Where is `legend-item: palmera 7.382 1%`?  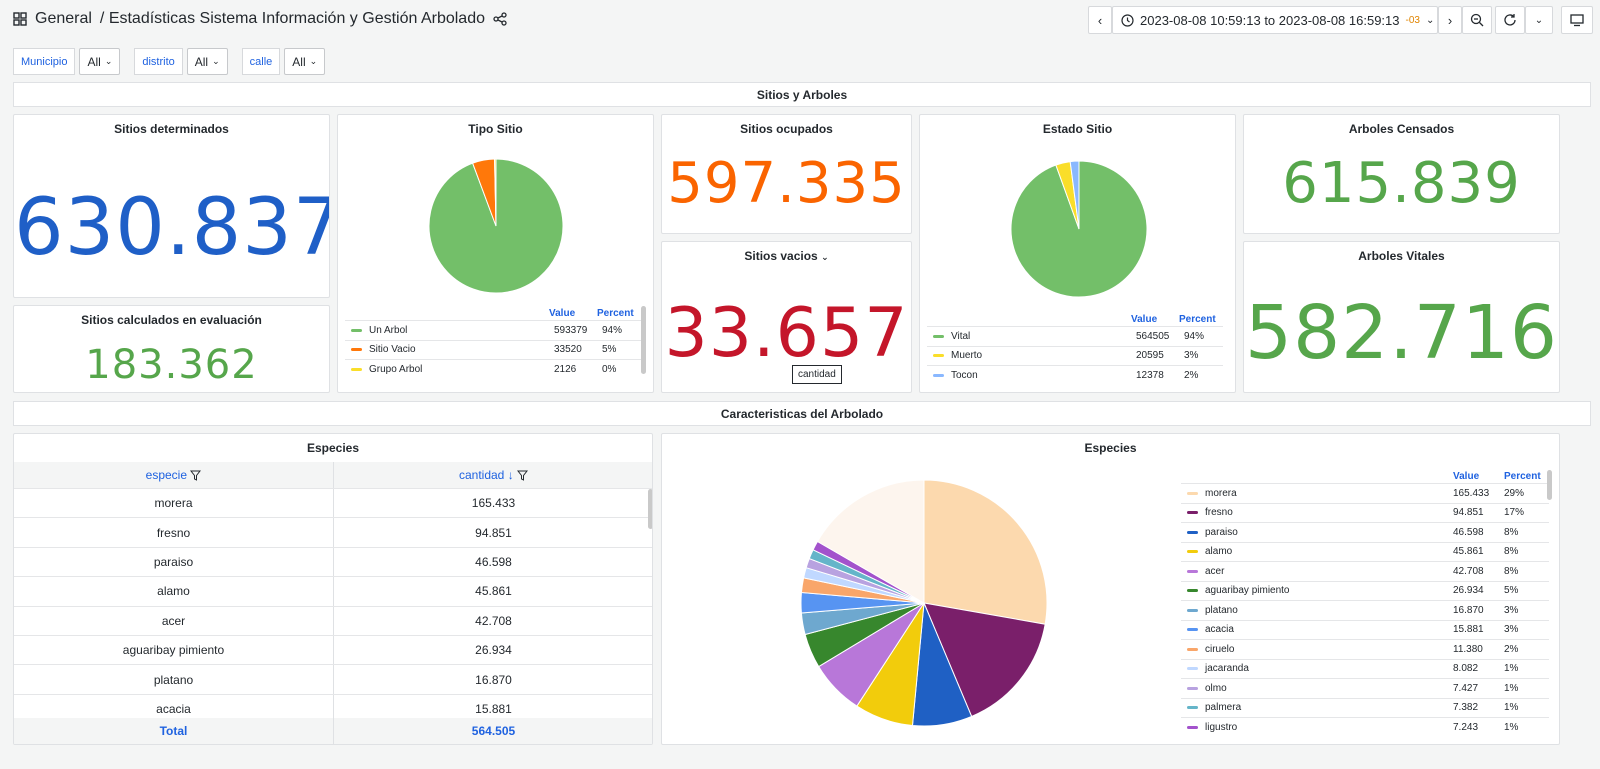
legend-item: palmera 7.382 1% is located at coordinates (1365, 707).